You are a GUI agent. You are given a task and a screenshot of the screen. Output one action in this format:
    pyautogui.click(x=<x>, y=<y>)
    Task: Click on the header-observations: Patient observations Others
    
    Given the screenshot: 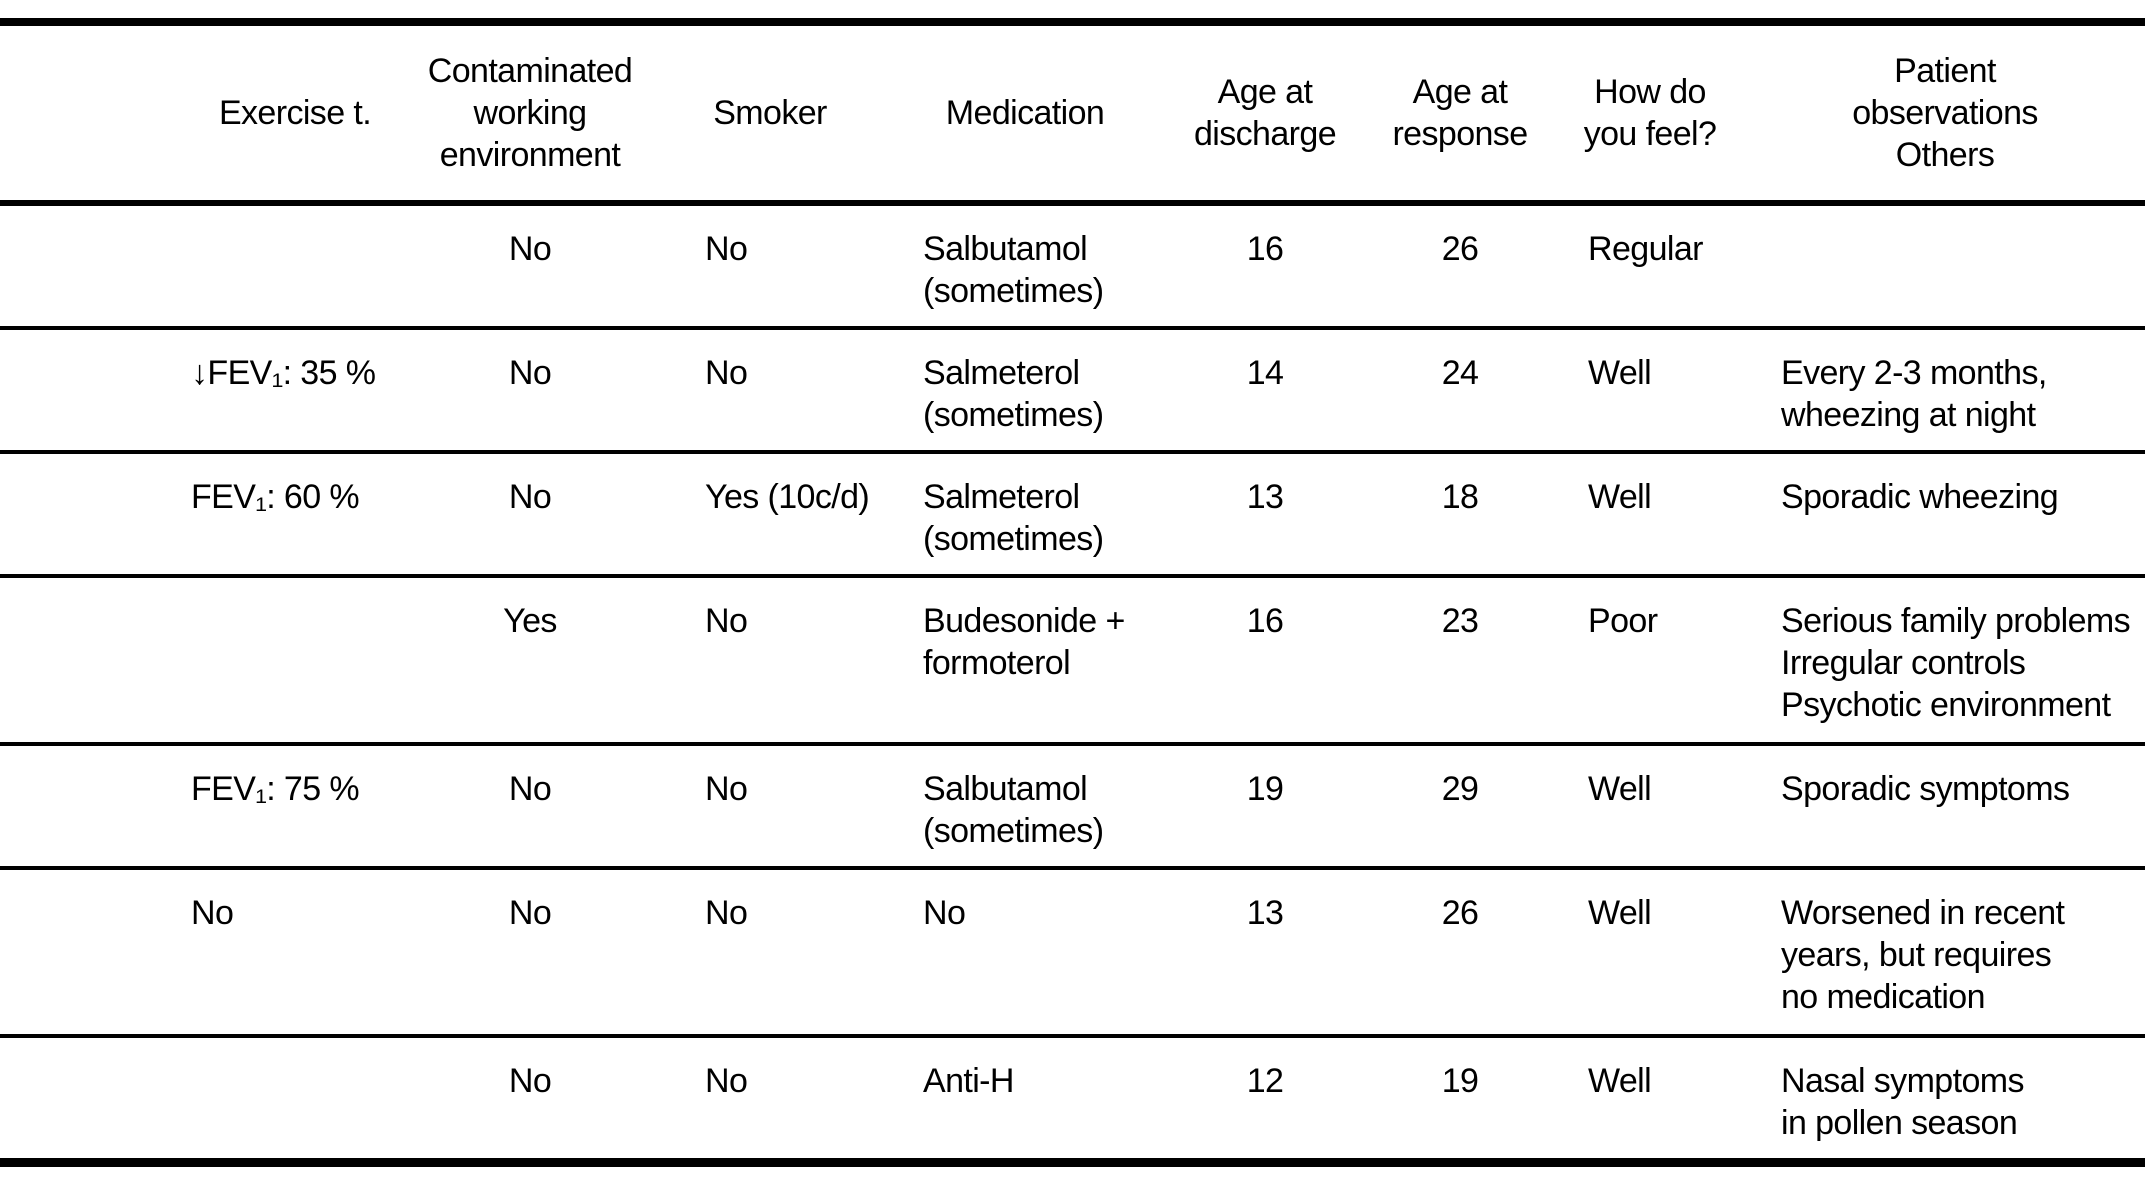 What is the action you would take?
    pyautogui.click(x=1945, y=113)
    